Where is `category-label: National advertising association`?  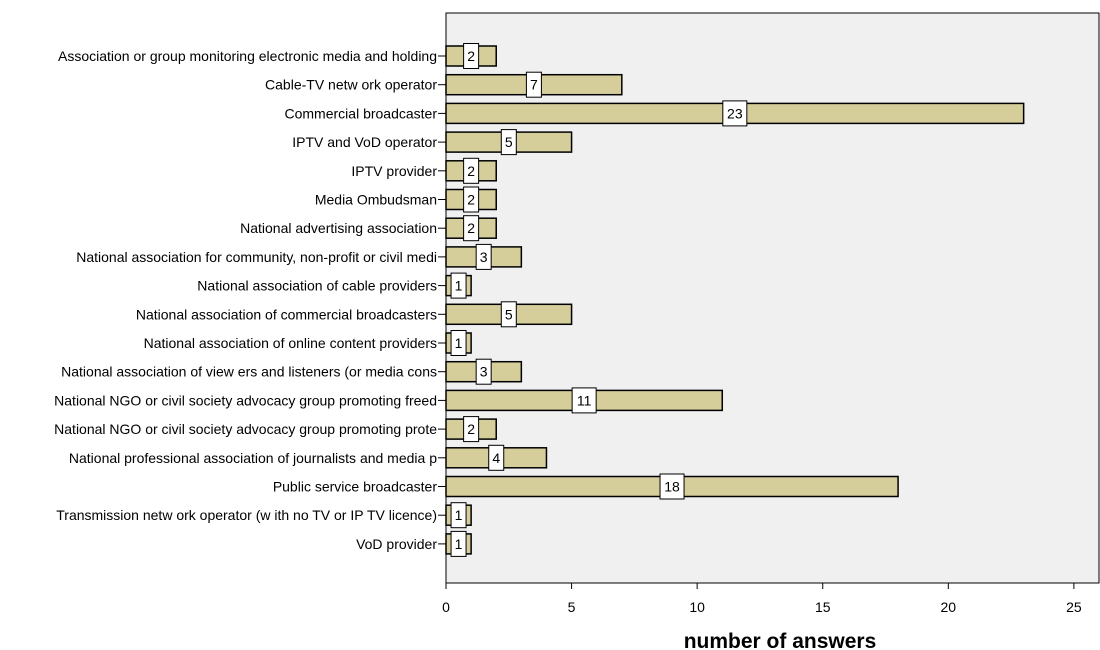
category-label: National advertising association is located at coordinates (338, 228).